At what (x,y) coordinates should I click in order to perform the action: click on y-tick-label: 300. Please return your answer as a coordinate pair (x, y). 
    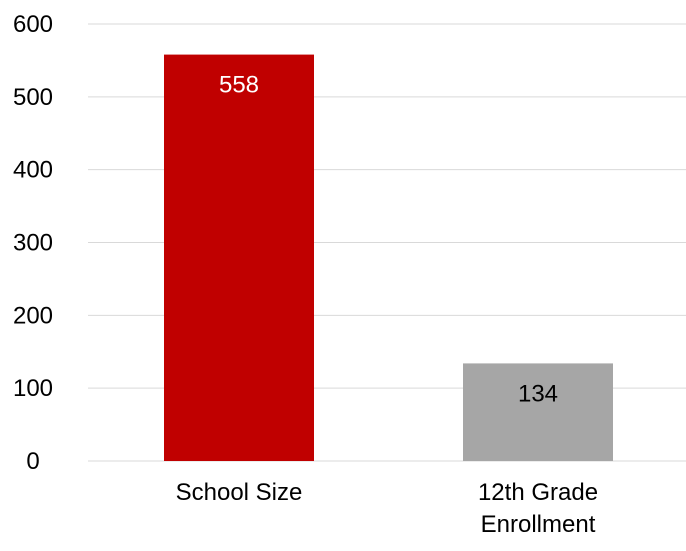
    Looking at the image, I should click on (33, 243).